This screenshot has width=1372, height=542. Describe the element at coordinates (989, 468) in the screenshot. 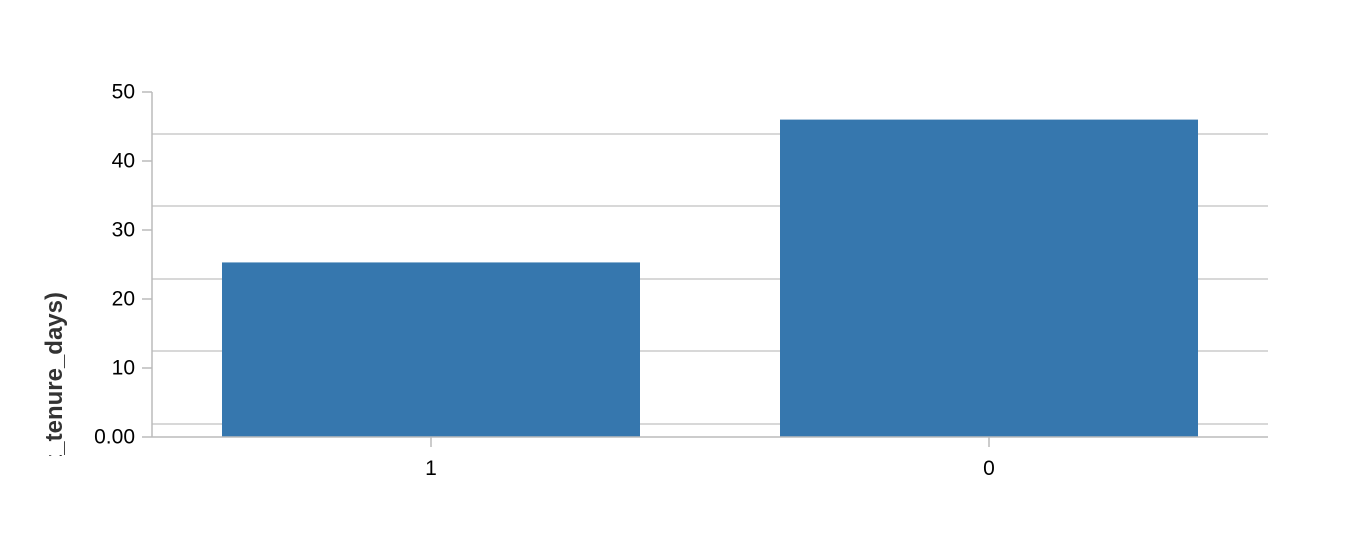

I see `x-tick-label: 0` at that location.